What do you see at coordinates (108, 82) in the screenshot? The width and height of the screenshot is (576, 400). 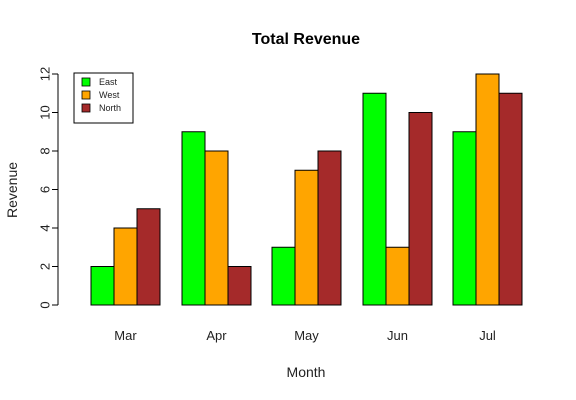 I see `legend-label-east: East` at bounding box center [108, 82].